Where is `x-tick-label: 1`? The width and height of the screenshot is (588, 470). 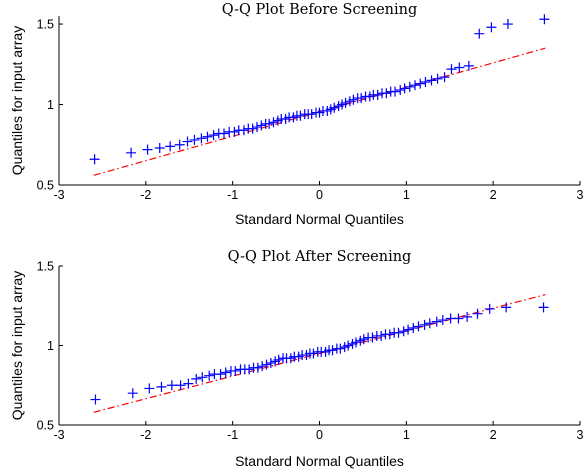 x-tick-label: 1 is located at coordinates (406, 195).